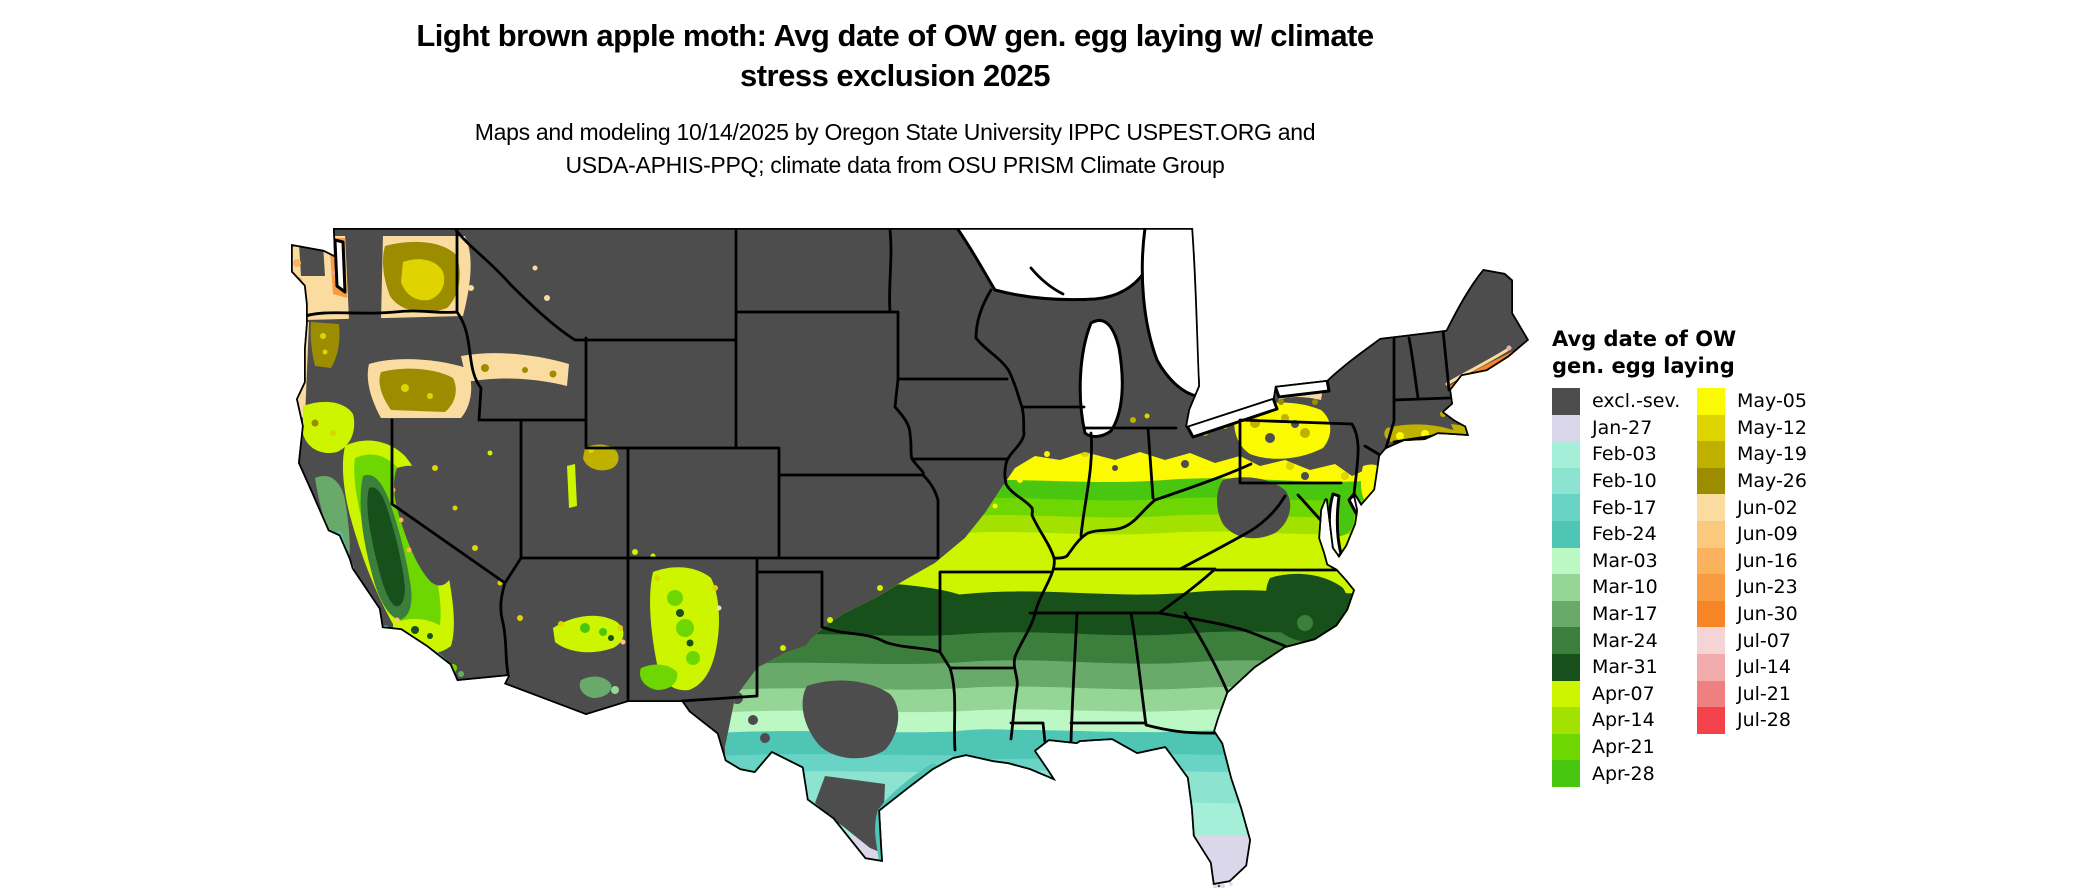  I want to click on ny-gray-hole, so click(1270, 438).